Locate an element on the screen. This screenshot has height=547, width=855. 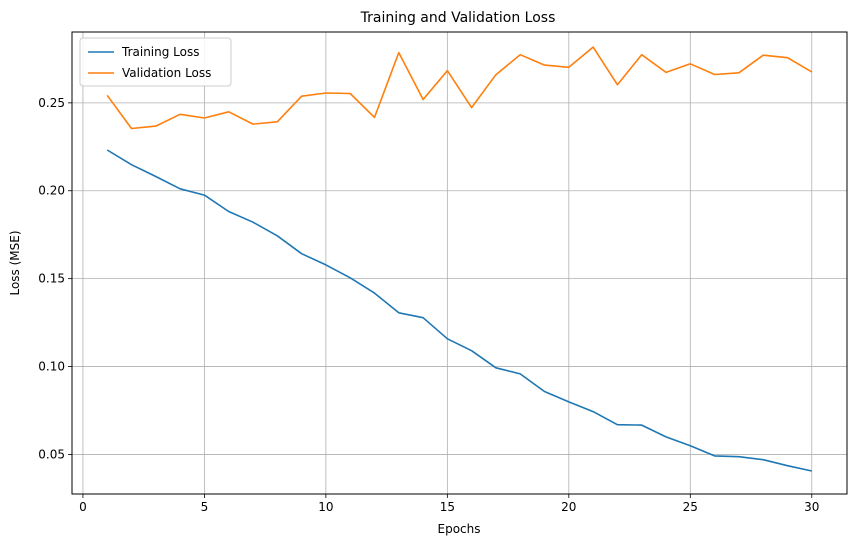
legend-label-validation-loss: Validation Loss is located at coordinates (166, 73).